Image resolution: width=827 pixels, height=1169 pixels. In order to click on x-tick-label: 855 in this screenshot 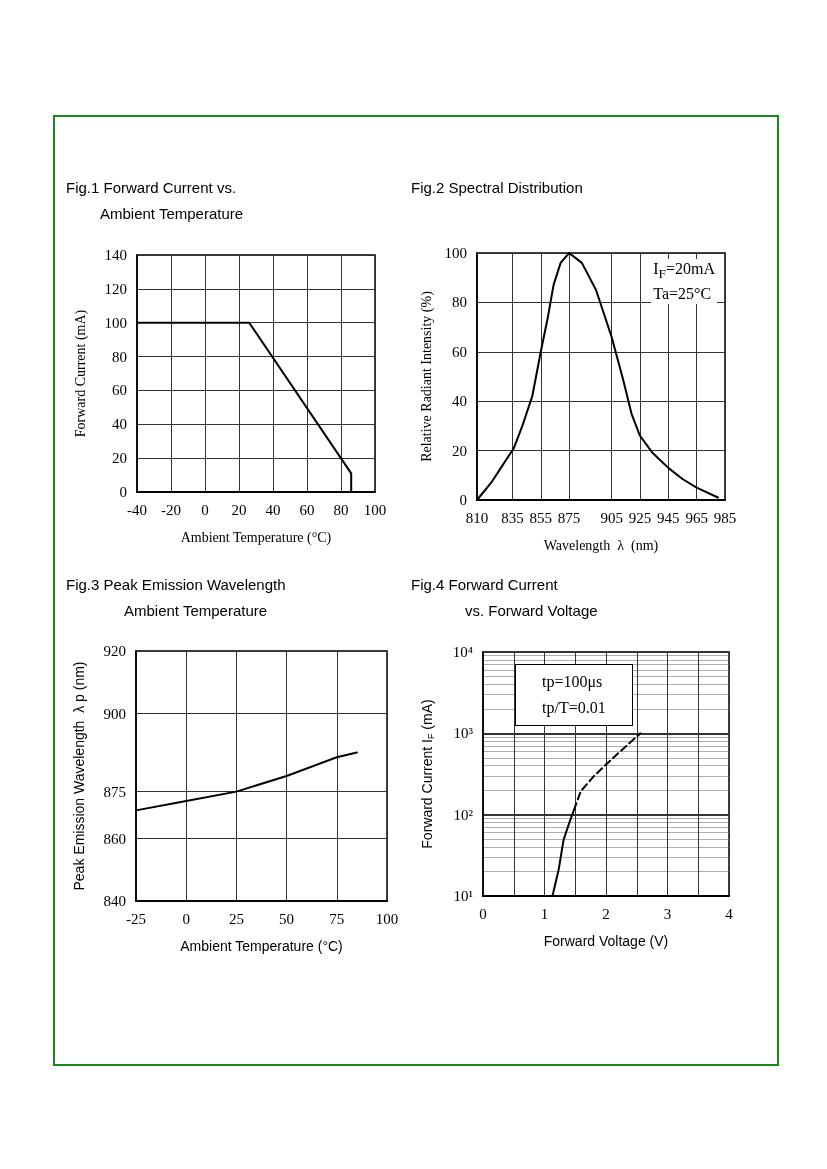, I will do `click(541, 517)`.